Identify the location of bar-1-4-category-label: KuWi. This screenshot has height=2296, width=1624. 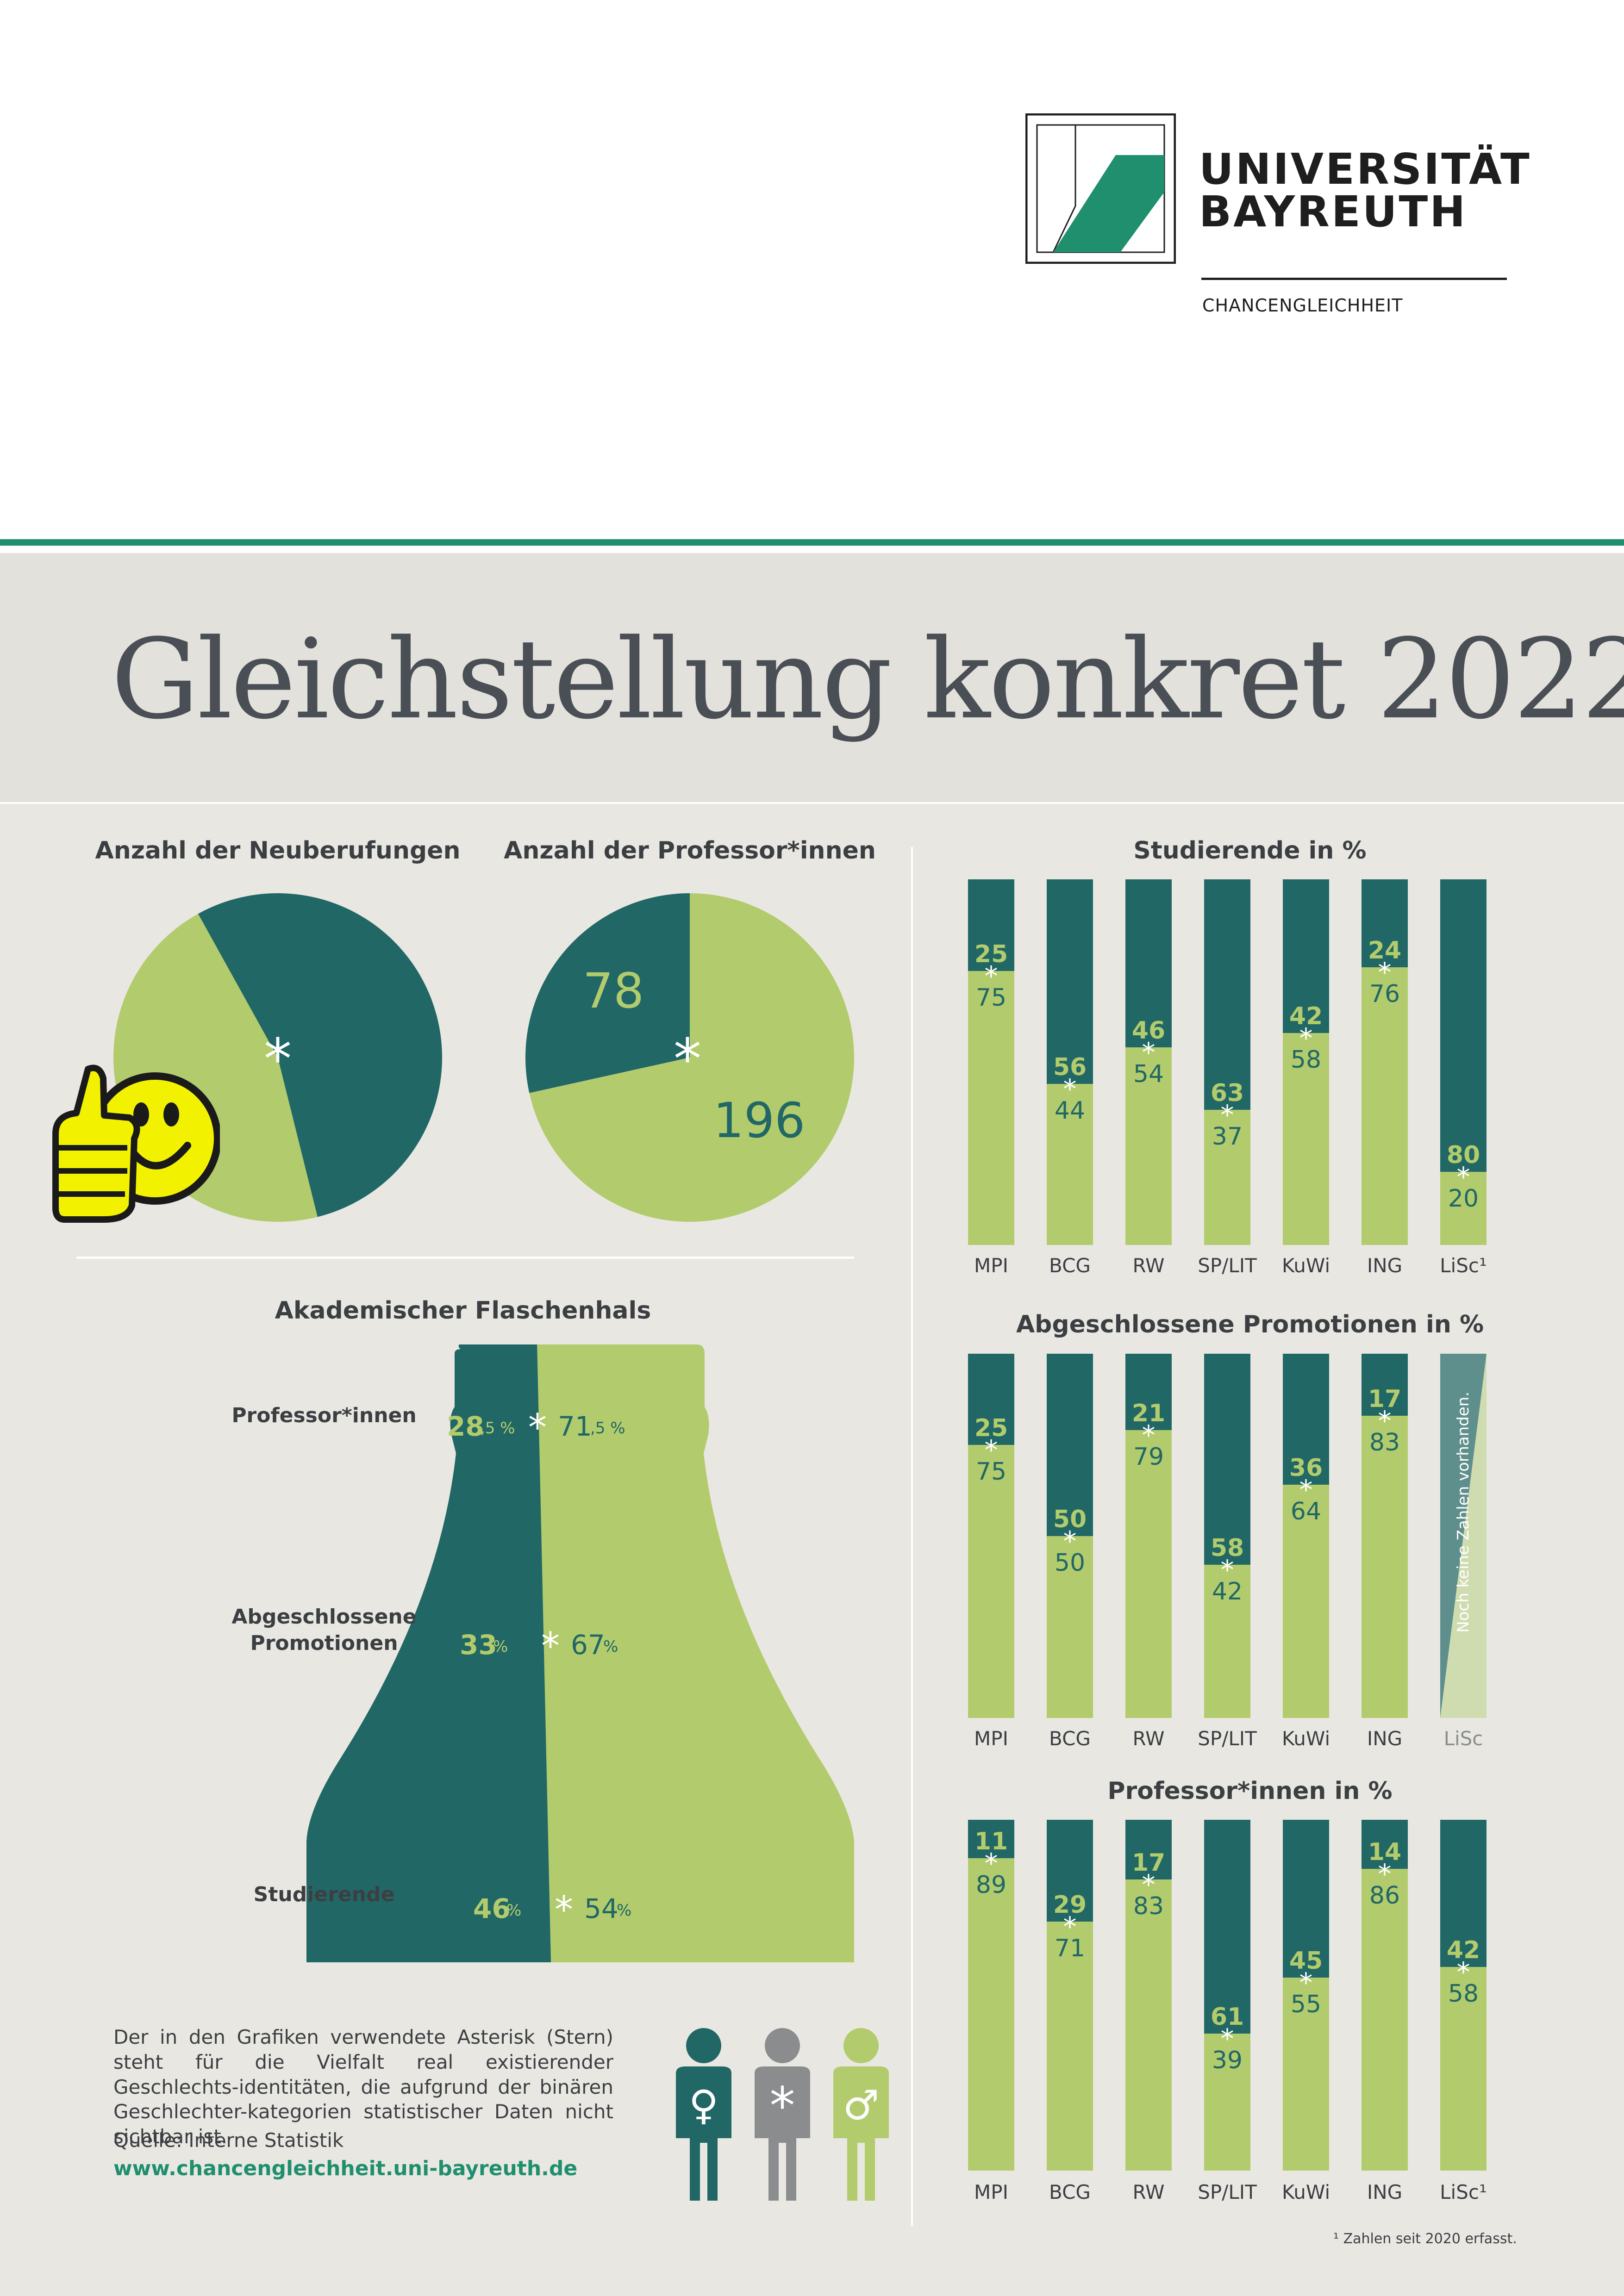
(1305, 1738).